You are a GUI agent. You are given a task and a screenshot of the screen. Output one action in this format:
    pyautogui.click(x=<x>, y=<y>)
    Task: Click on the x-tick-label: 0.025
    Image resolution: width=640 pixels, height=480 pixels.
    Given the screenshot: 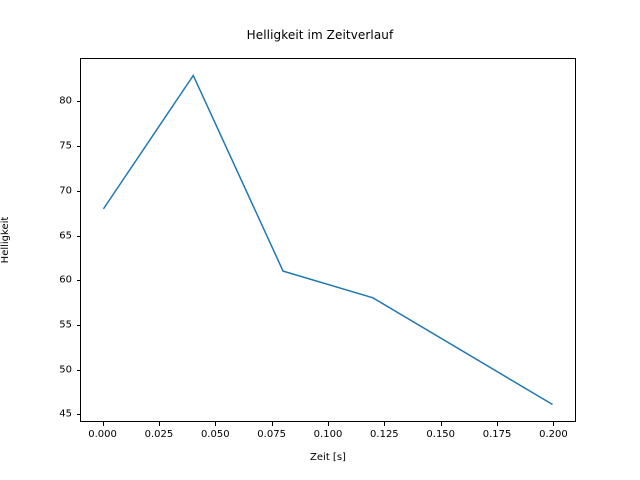 What is the action you would take?
    pyautogui.click(x=159, y=434)
    